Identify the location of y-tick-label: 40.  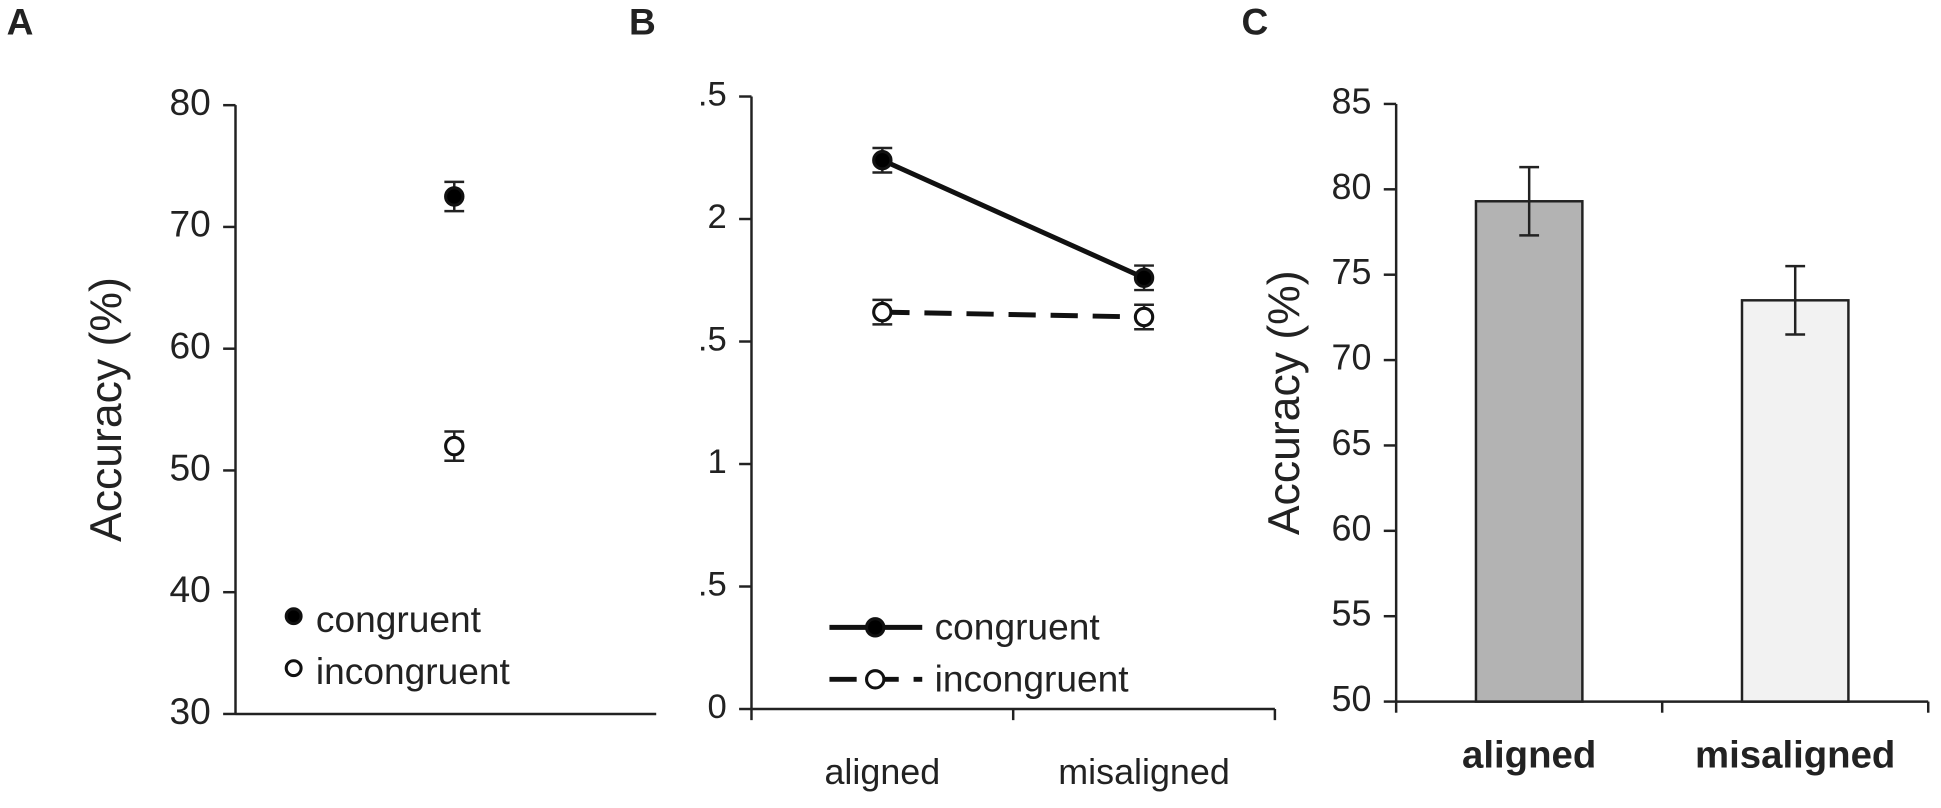
(189, 589).